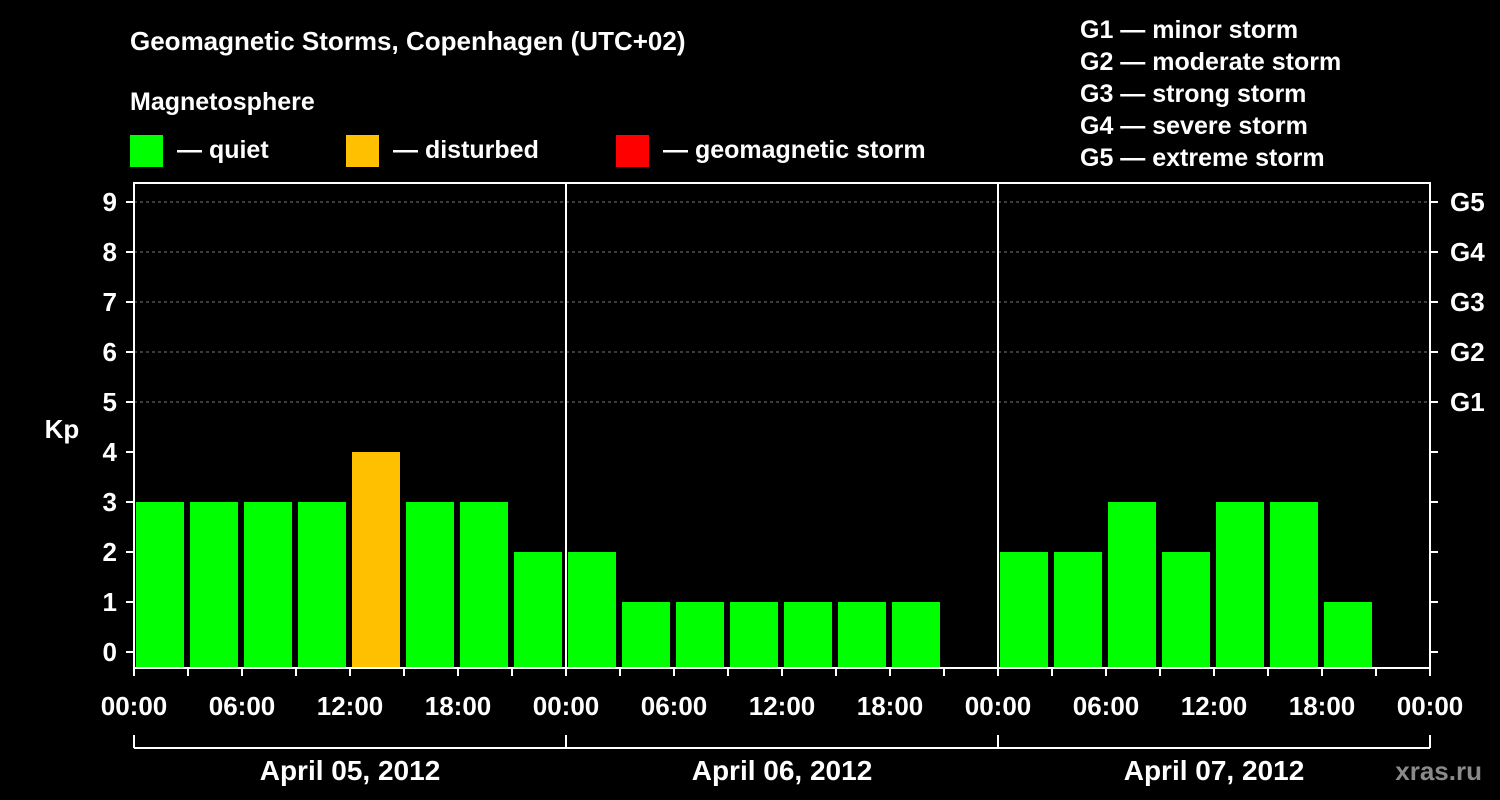 The width and height of the screenshot is (1500, 800). What do you see at coordinates (782, 770) in the screenshot?
I see `date-label: April 06, 2012` at bounding box center [782, 770].